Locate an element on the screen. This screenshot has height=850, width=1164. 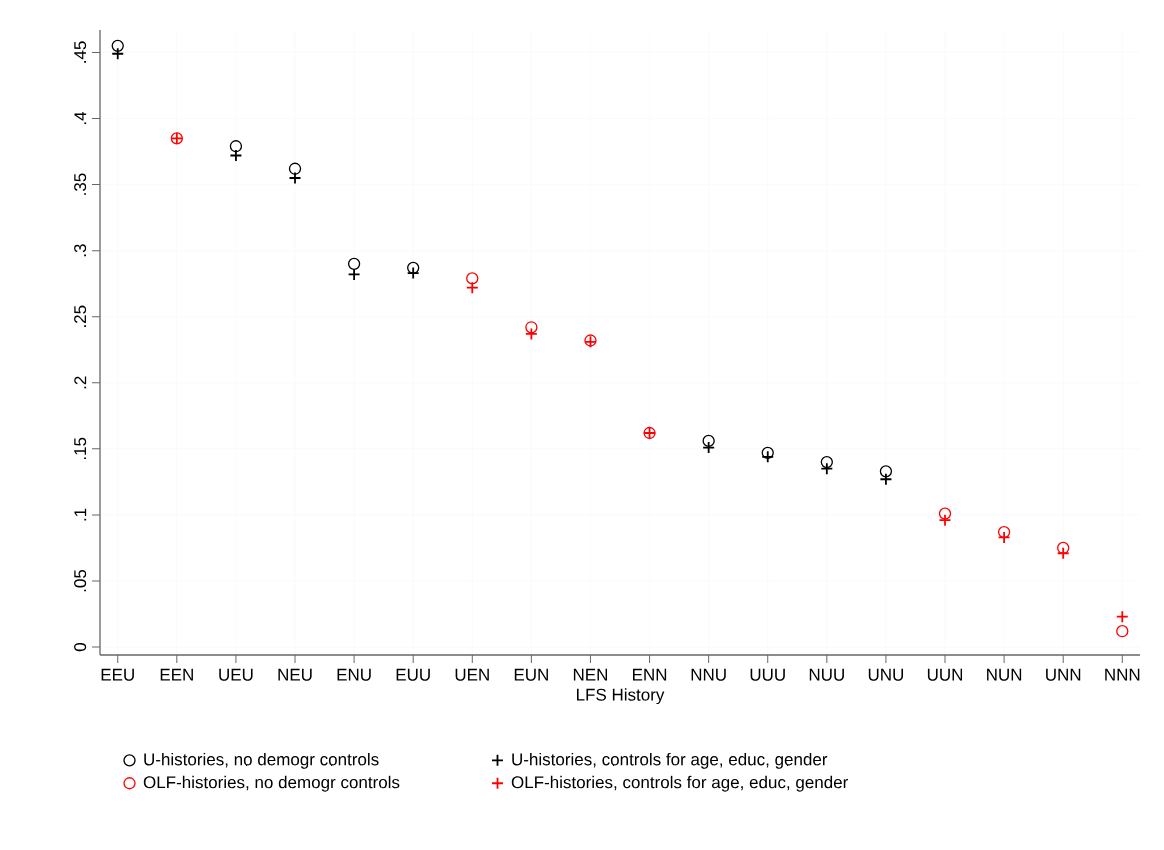
y-tick-label: .05 is located at coordinates (80, 580).